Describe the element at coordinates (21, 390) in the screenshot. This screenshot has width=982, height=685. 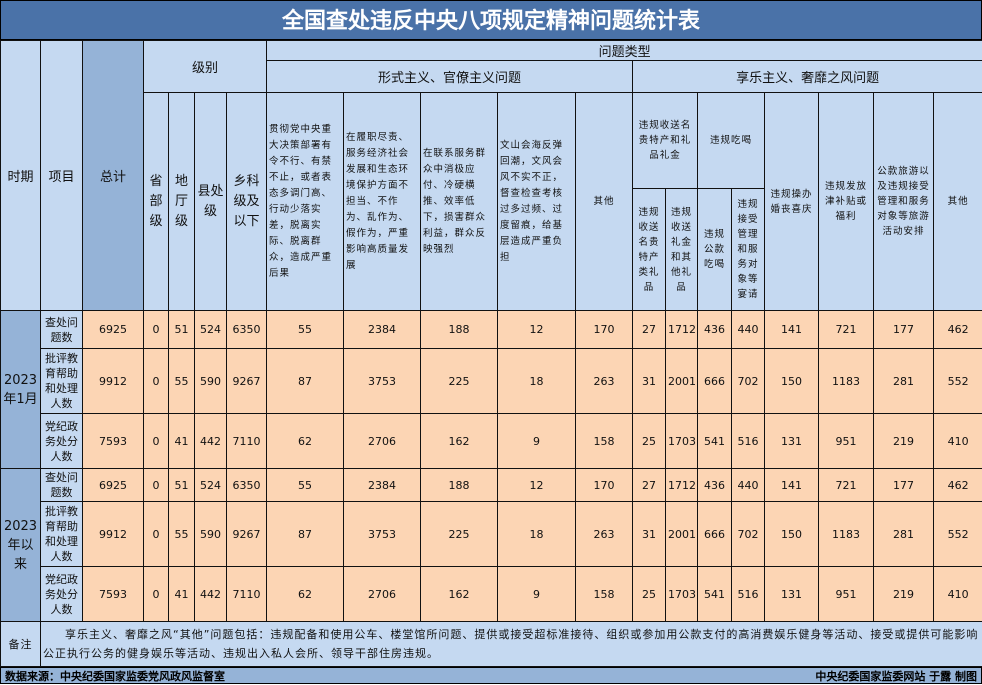
I see `period-label: 2023年1月` at that location.